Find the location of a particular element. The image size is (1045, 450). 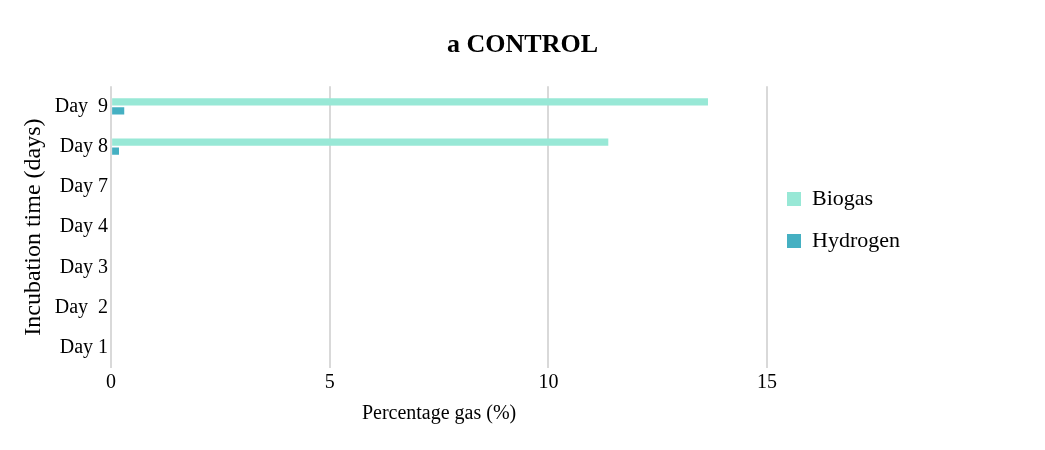

x-tick-label: 0 is located at coordinates (111, 381).